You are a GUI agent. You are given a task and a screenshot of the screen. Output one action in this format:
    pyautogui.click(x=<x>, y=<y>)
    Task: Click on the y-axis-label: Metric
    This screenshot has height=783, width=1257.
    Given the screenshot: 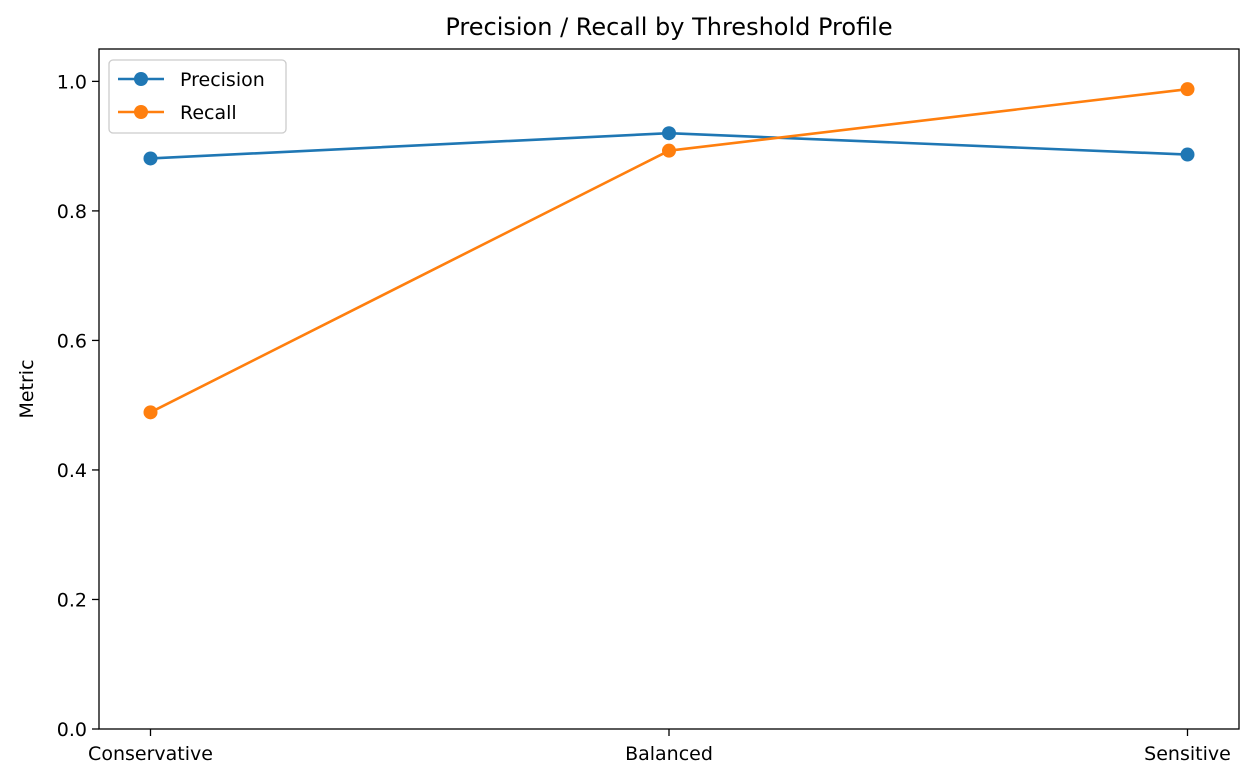 What is the action you would take?
    pyautogui.click(x=27, y=388)
    